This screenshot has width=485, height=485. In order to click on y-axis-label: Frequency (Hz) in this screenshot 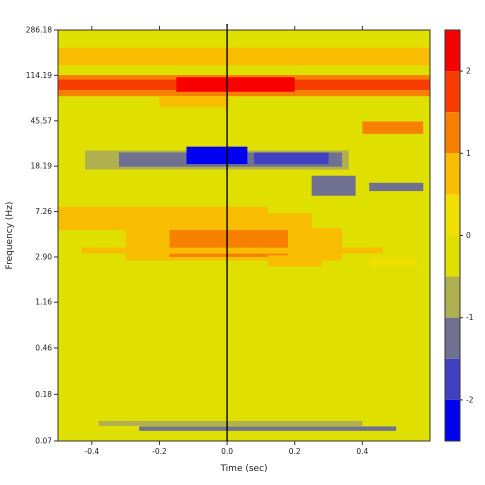, I will do `click(10, 236)`.